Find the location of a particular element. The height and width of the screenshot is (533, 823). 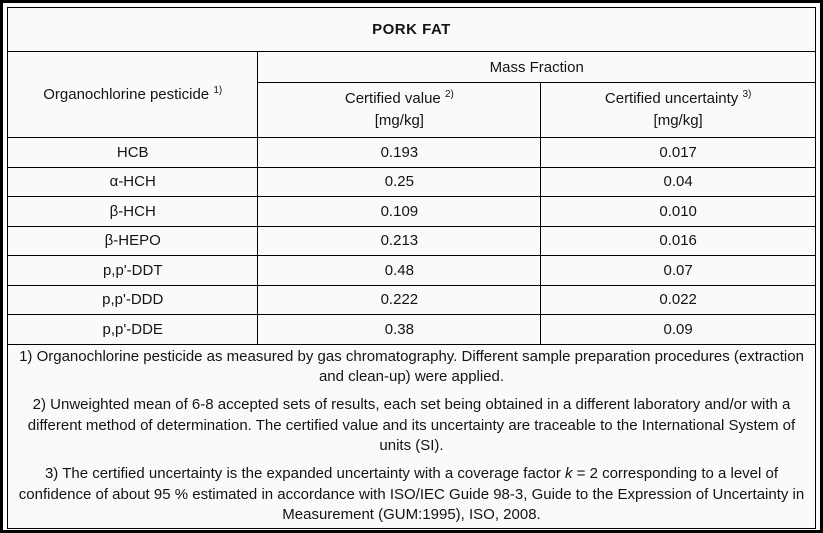

pesticide-name: p,p'-DDT is located at coordinates (132, 270).